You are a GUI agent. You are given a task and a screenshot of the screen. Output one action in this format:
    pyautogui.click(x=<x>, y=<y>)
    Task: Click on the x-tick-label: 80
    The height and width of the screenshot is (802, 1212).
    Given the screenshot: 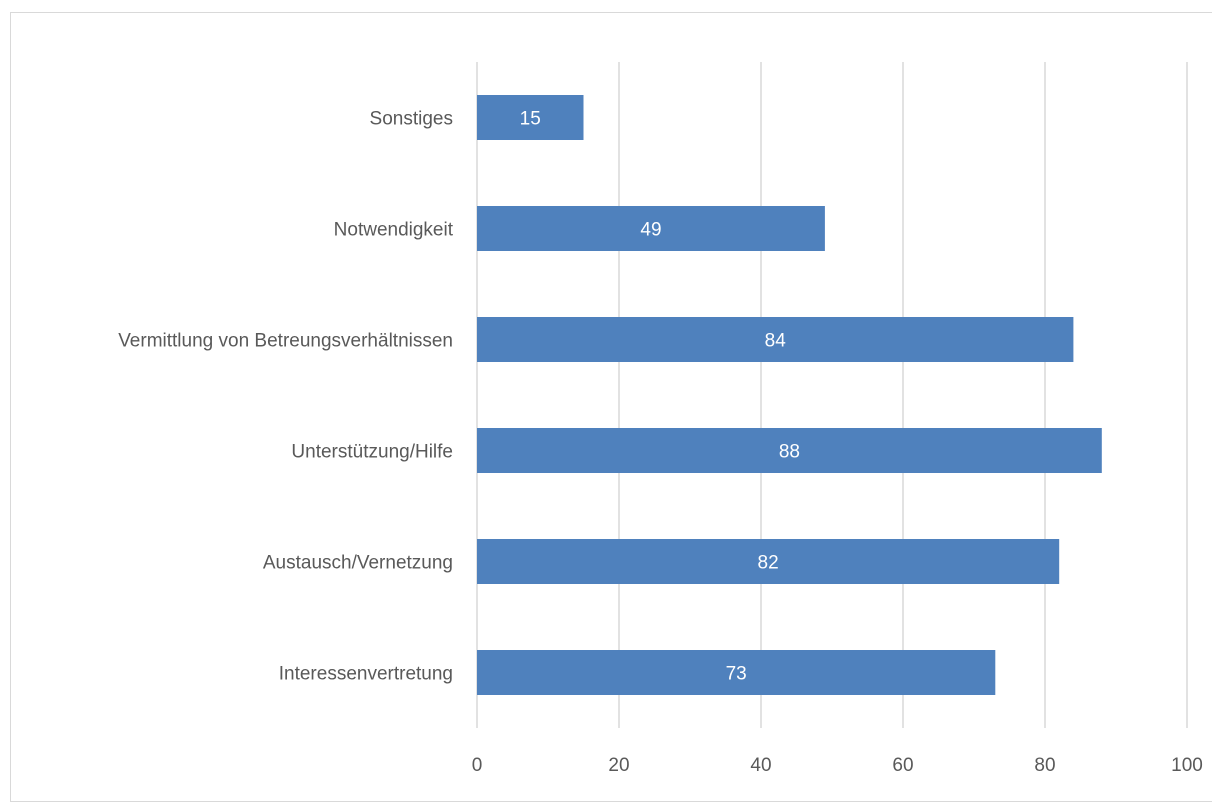 What is the action you would take?
    pyautogui.click(x=1044, y=765)
    